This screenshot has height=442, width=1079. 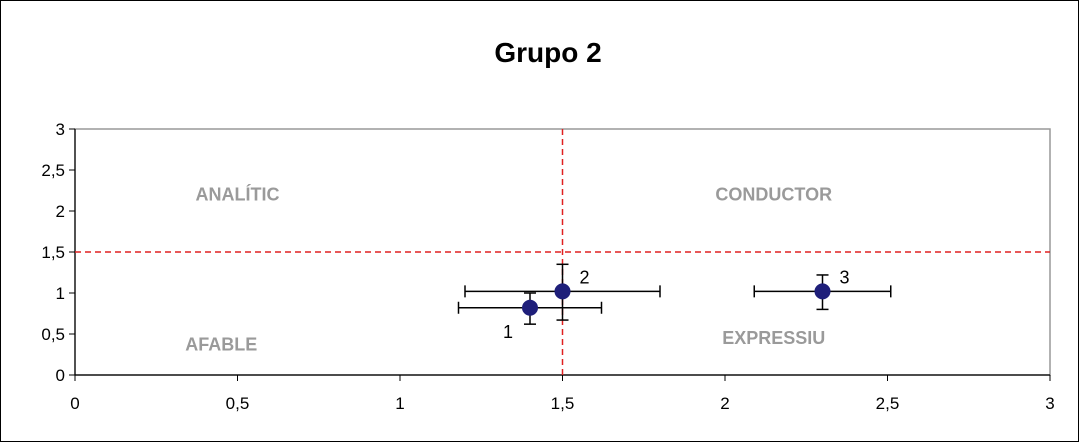 I want to click on point-label-3: 3, so click(x=844, y=277).